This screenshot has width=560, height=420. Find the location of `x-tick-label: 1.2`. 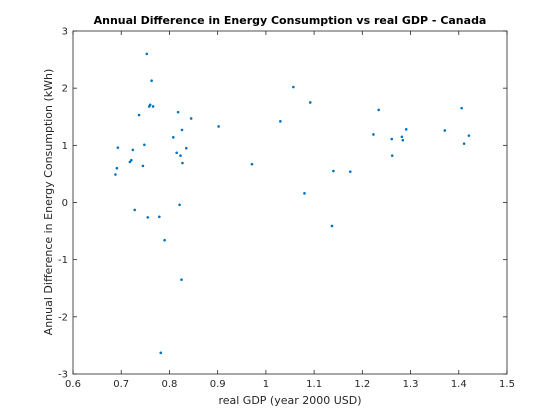

x-tick-label: 1.2 is located at coordinates (362, 384).